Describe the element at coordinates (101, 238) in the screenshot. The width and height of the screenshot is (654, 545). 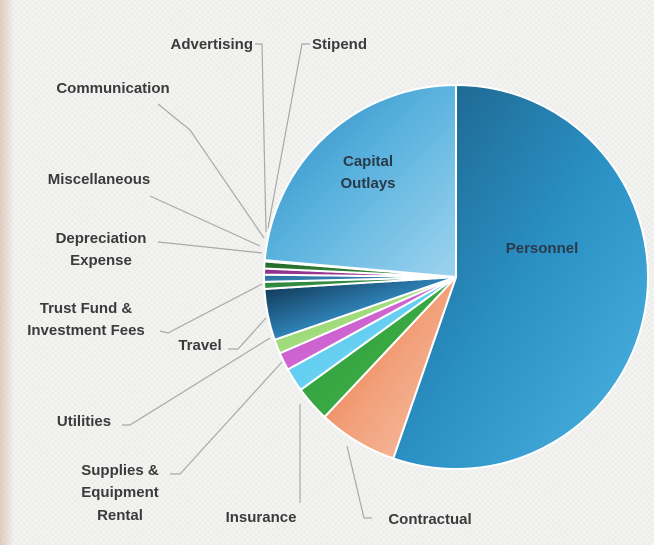
I see `label-depreciation-1: Depreciation` at that location.